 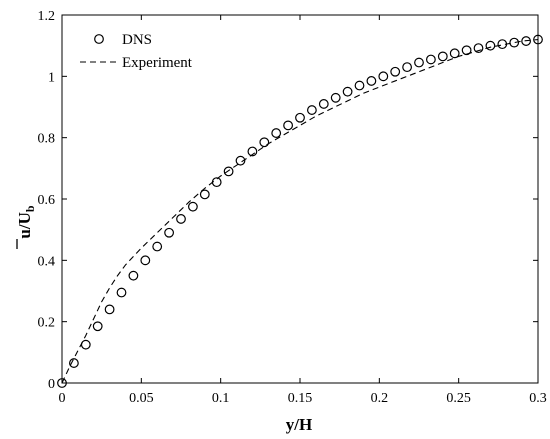 What do you see at coordinates (153, 50) in the screenshot?
I see `legend: DNS Experiment` at bounding box center [153, 50].